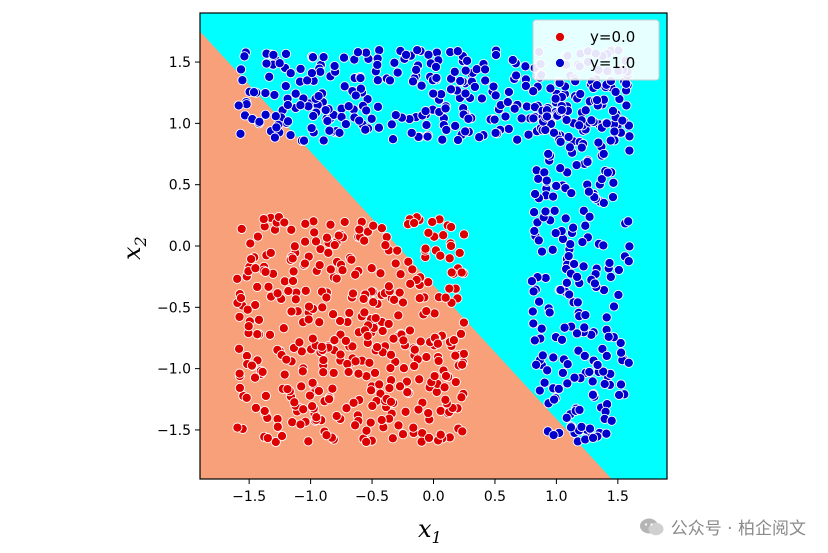  I want to click on x-tick-label: −1.0, so click(311, 497).